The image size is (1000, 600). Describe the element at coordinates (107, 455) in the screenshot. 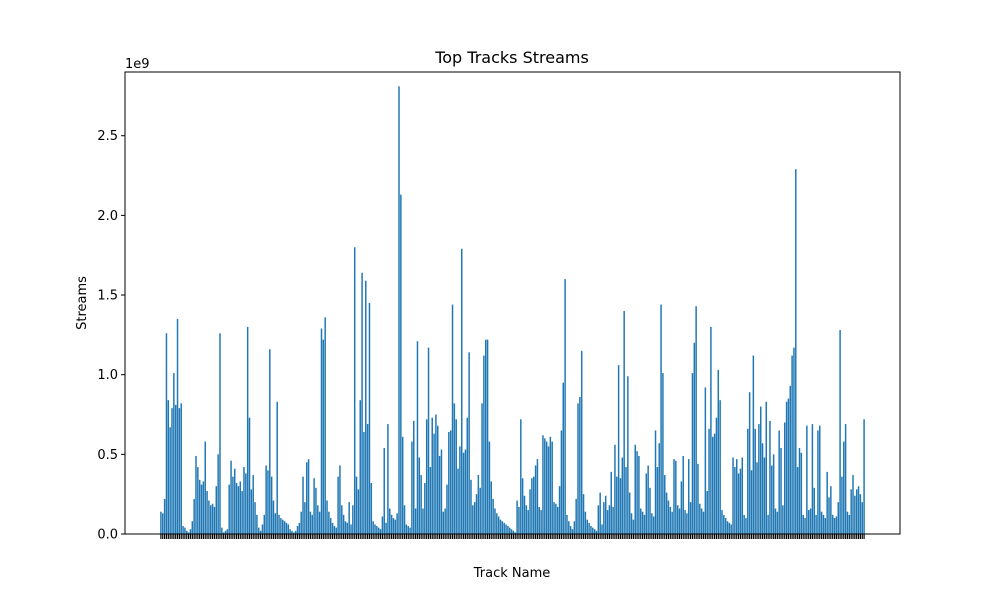

I see `y-tick-label: 0.5` at that location.